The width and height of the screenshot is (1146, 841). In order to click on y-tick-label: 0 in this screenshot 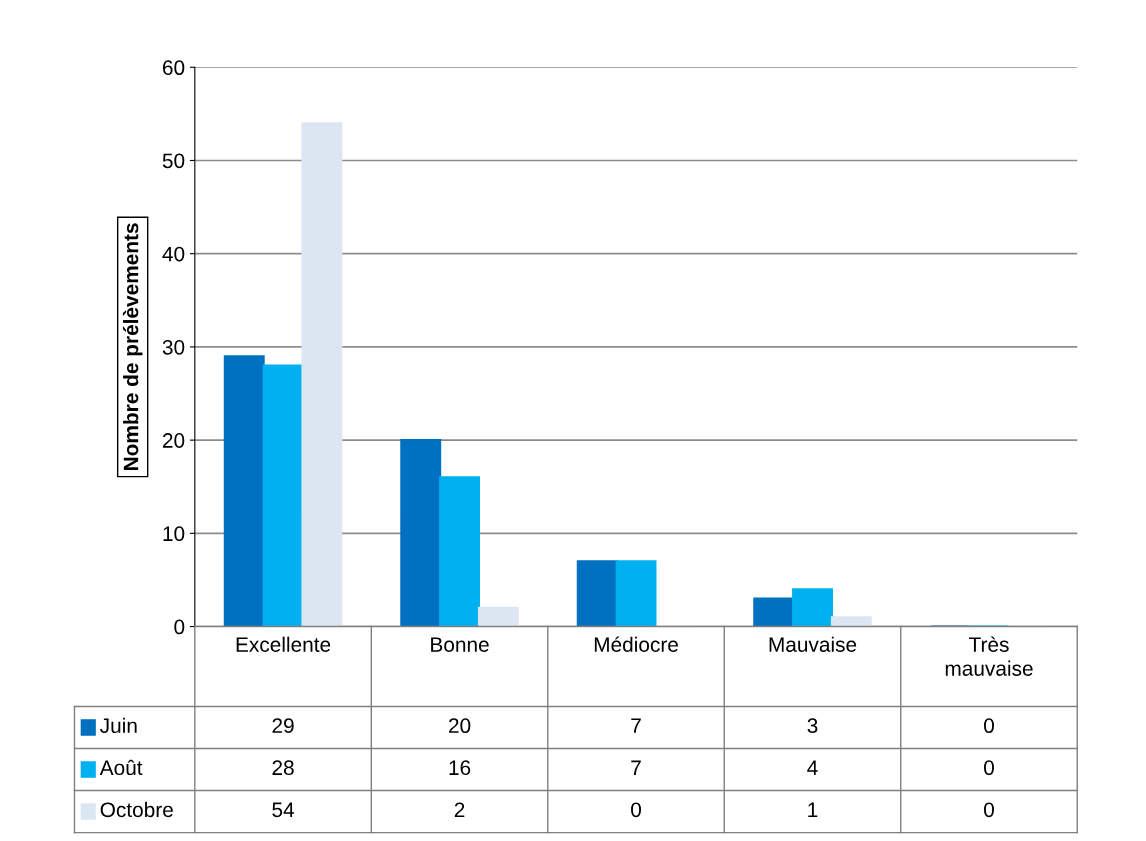, I will do `click(179, 627)`.